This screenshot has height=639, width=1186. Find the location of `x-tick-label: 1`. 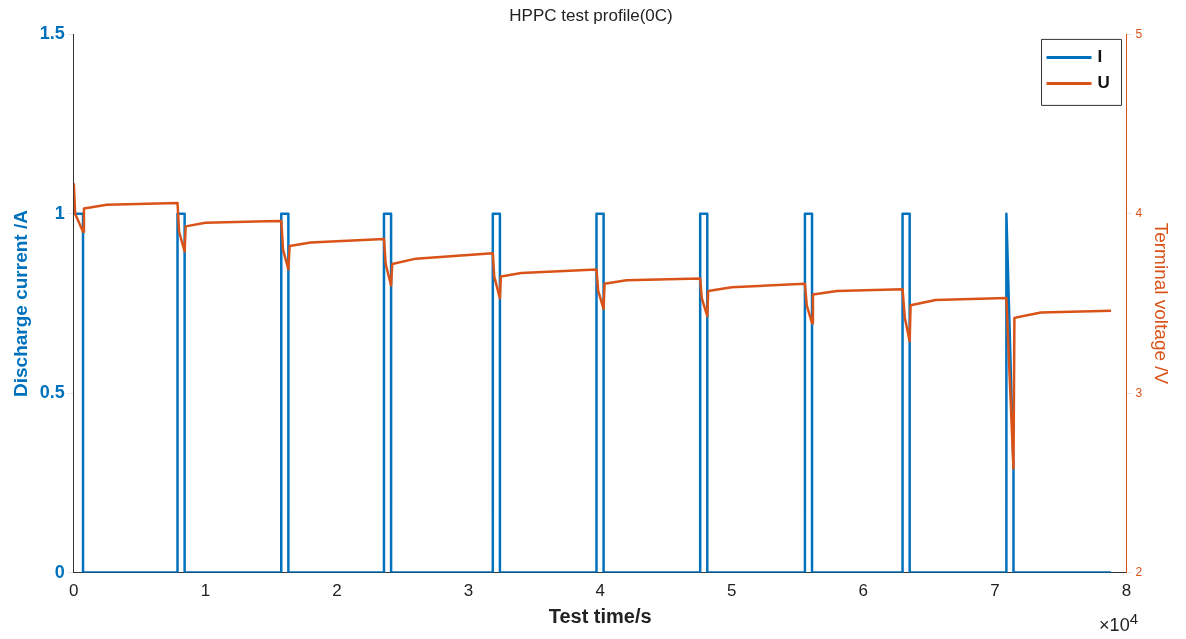

x-tick-label: 1 is located at coordinates (205, 591).